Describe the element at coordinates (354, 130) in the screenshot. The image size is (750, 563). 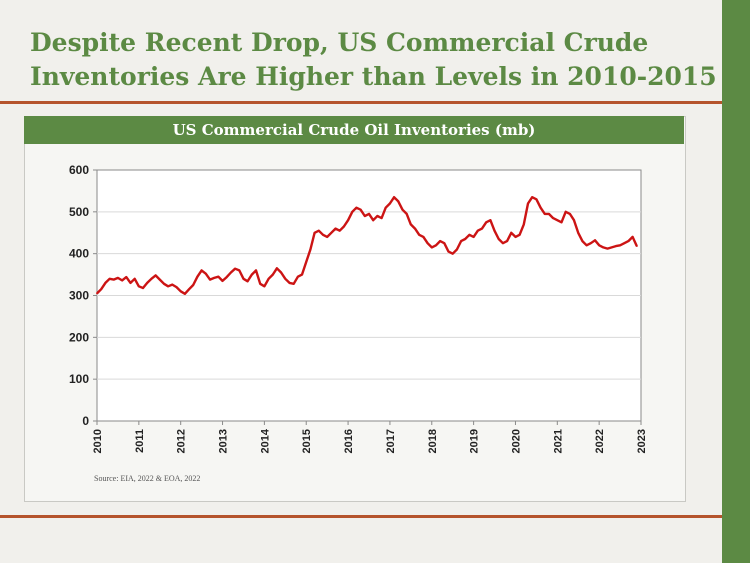
I see `chart-title: US Commercial Crude Oil Inventories (mb)` at that location.